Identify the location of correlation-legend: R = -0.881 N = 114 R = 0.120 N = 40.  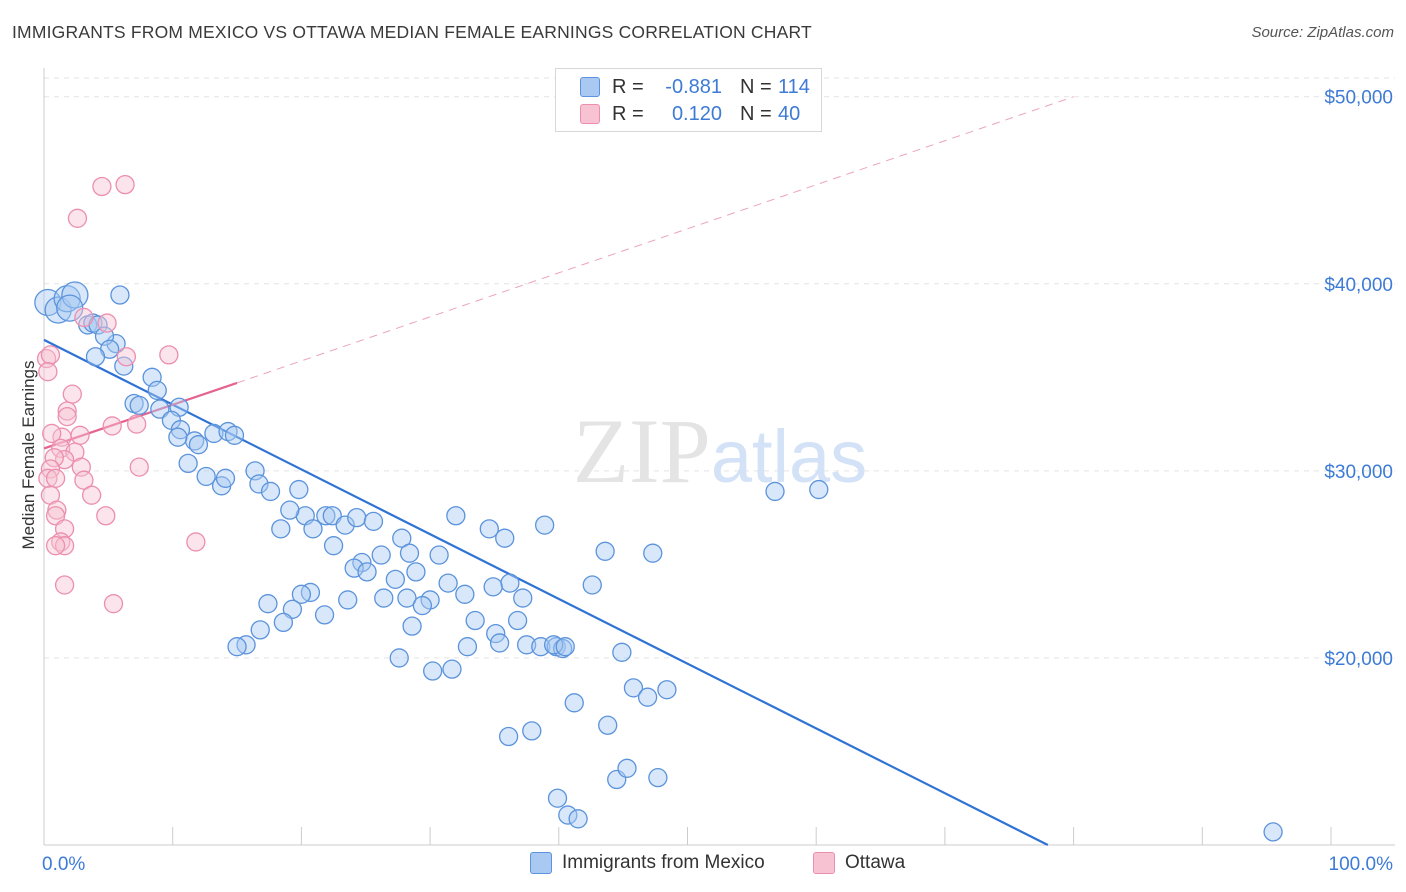
(688, 100).